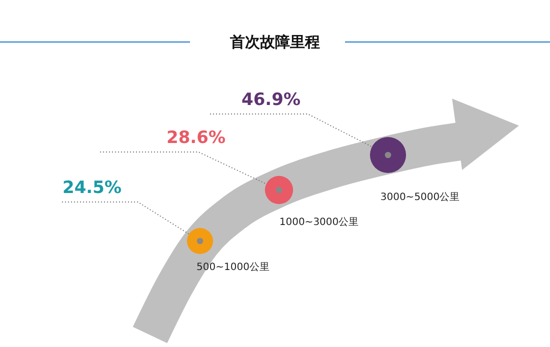  I want to click on data-label: 28.6%, so click(196, 138).